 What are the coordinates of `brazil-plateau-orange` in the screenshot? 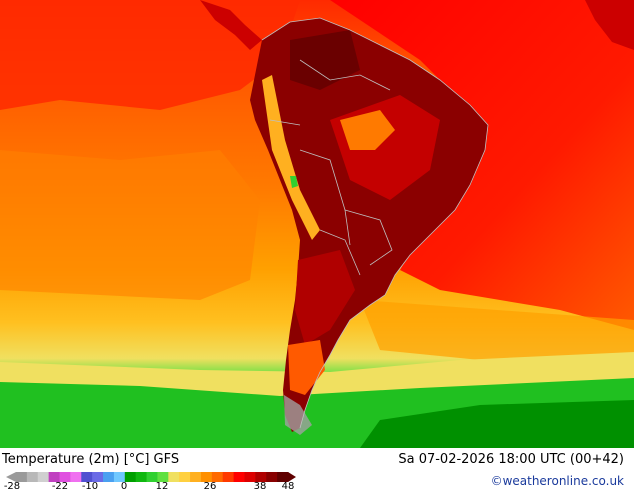 It's located at (367, 130).